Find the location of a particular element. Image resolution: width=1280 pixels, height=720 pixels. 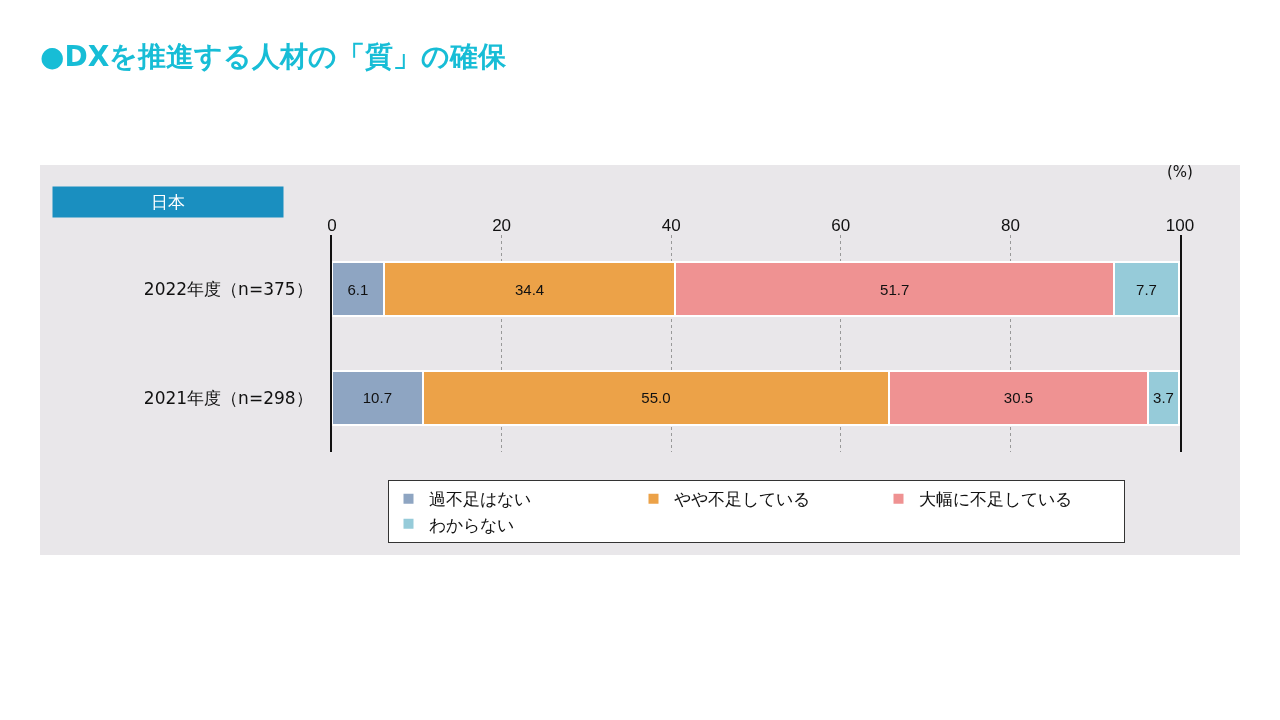

x-tick-label: 60 is located at coordinates (841, 225).